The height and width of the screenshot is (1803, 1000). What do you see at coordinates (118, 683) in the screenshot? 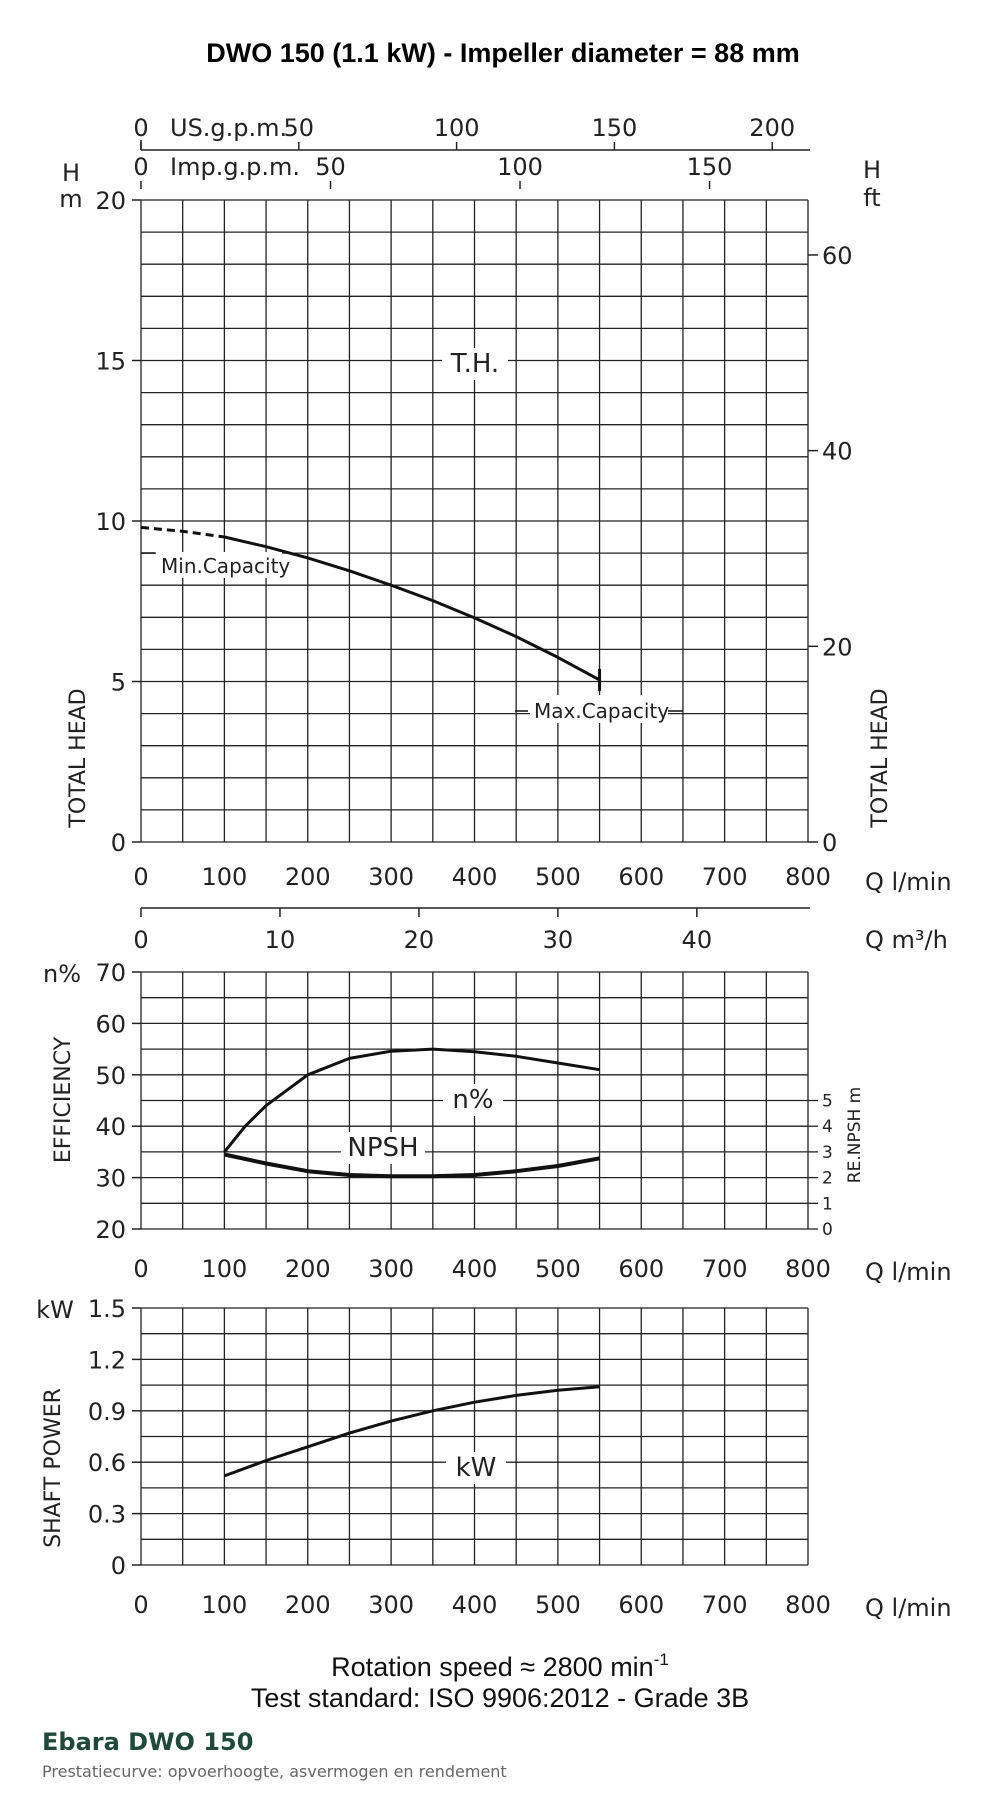
I see `head-y-tick-label: 5` at bounding box center [118, 683].